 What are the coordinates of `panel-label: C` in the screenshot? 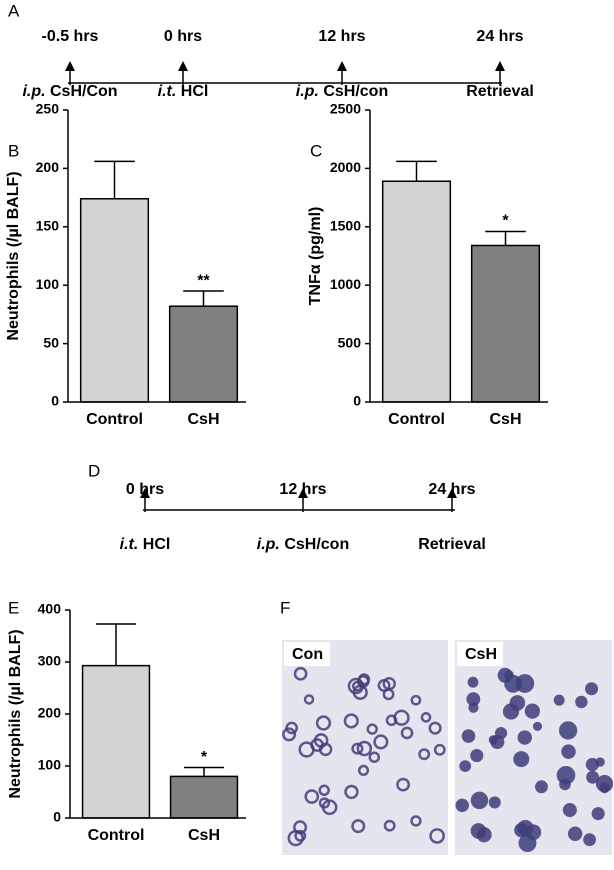 It's located at (316, 150).